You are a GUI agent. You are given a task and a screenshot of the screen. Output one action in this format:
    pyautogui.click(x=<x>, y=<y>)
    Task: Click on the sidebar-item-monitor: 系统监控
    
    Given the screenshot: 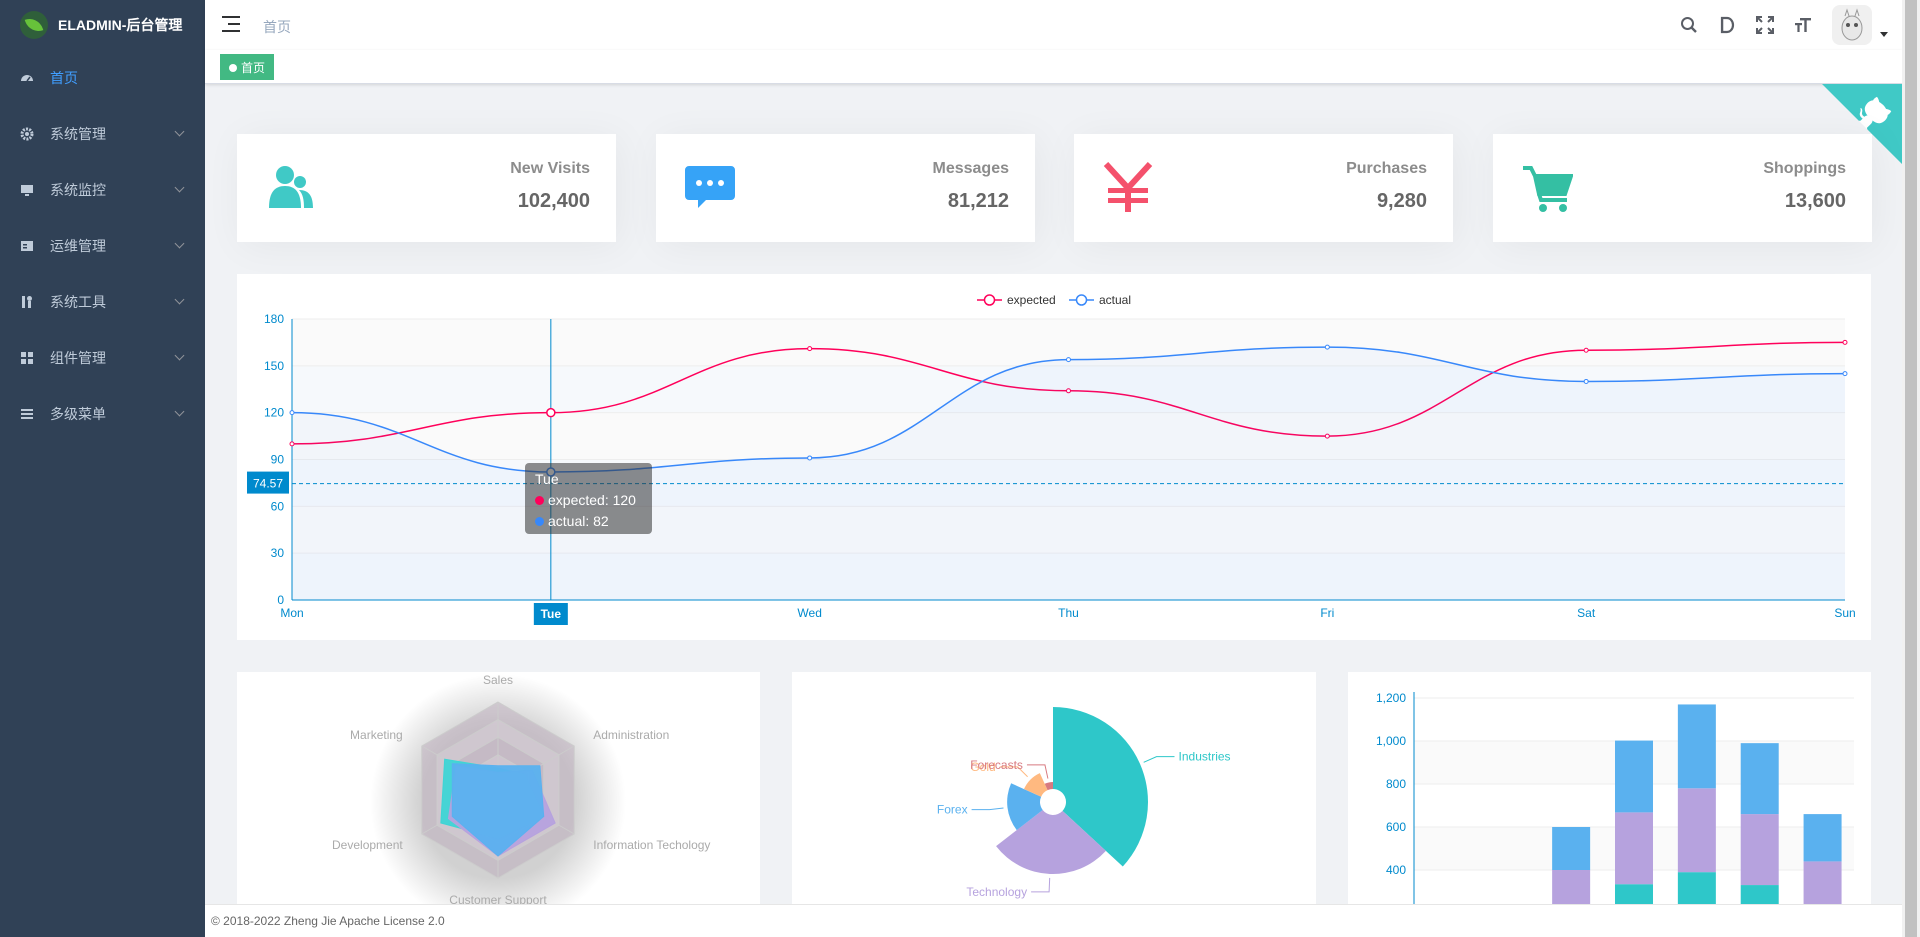 What is the action you would take?
    pyautogui.click(x=102, y=190)
    